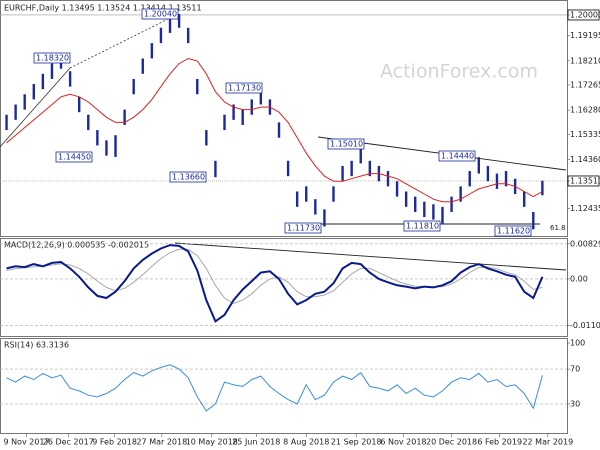 This screenshot has width=600, height=450. What do you see at coordinates (403, 442) in the screenshot?
I see `x-tick-label: 6 Nov 2018` at bounding box center [403, 442].